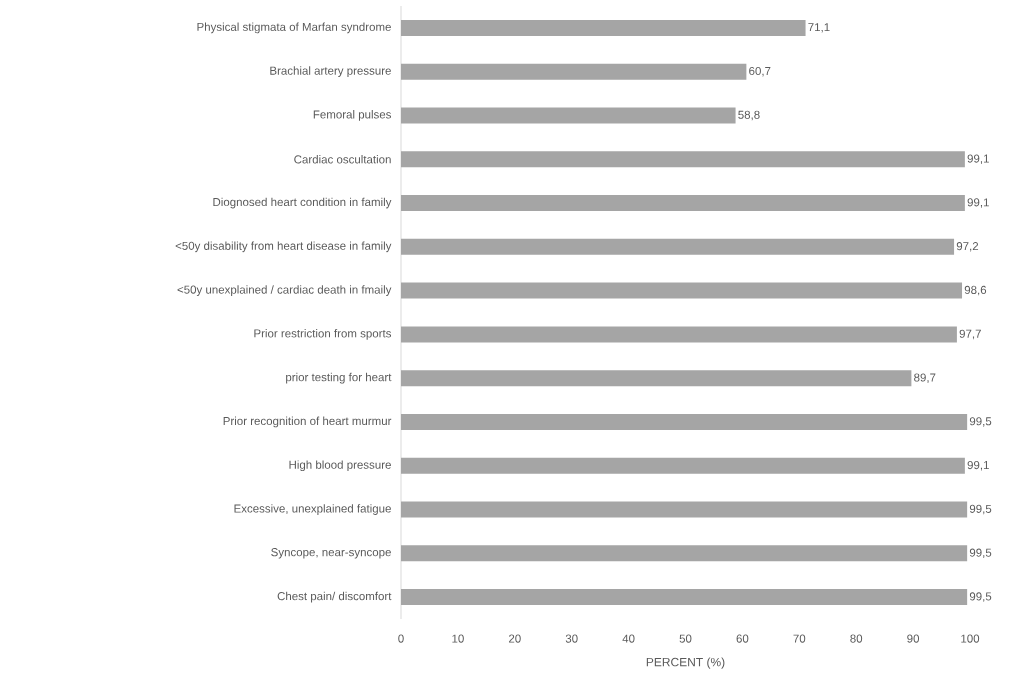 This screenshot has width=1013, height=693. Describe the element at coordinates (685, 638) in the screenshot. I see `x-tick-label: 50` at that location.